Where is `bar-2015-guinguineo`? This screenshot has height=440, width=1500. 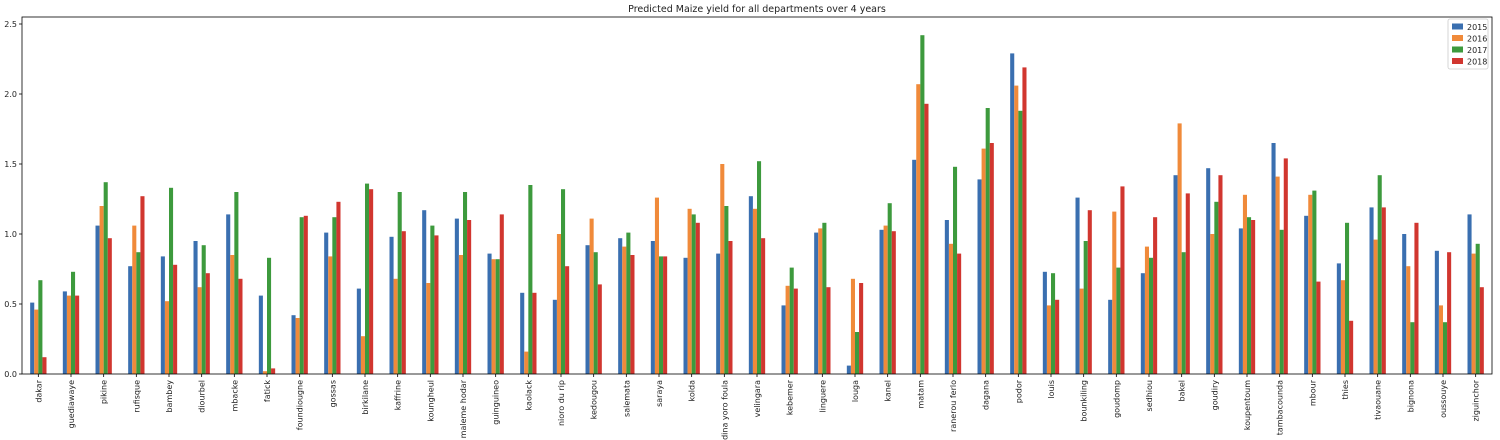 bar-2015-guinguineo is located at coordinates (489, 313).